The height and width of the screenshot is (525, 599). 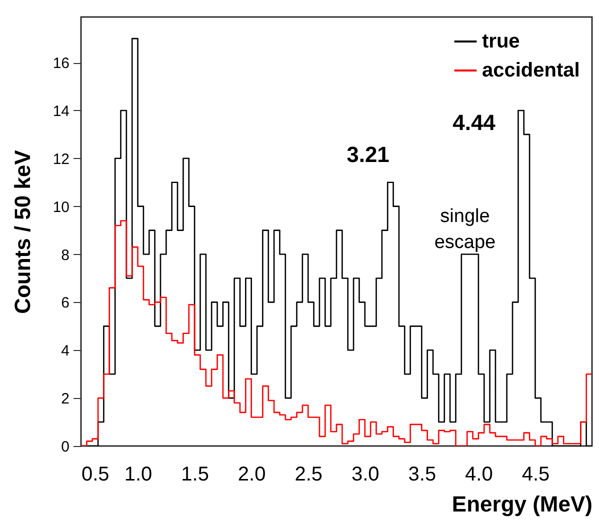 I want to click on x-tick-label: 4.5, so click(x=536, y=475).